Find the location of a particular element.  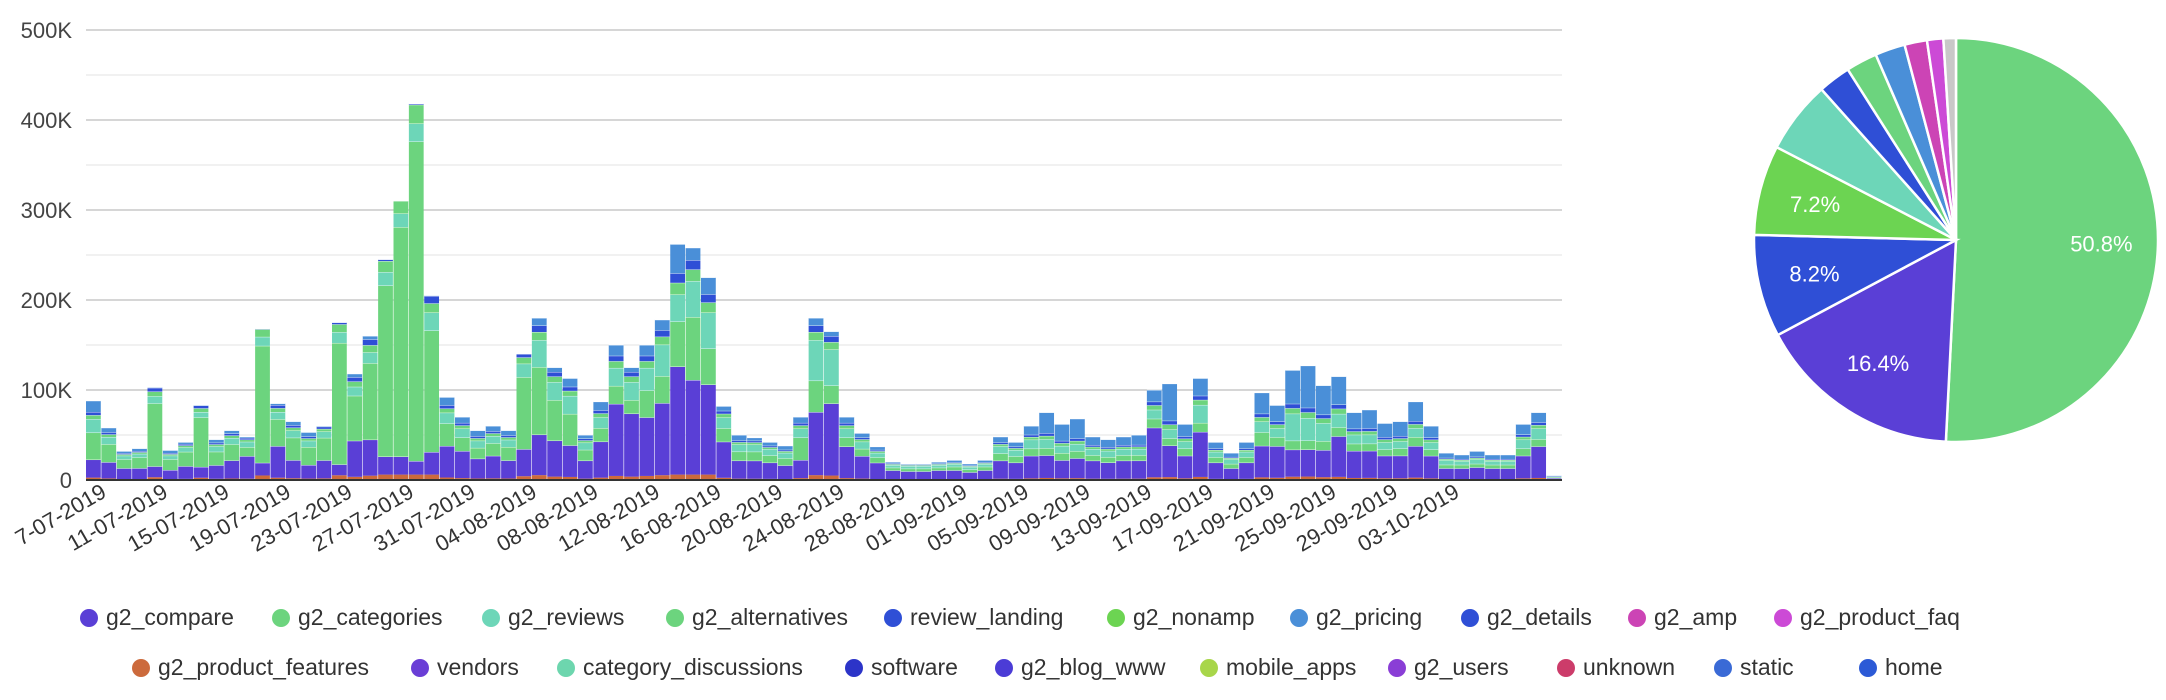

pie-slice-other is located at coordinates (1949, 138).